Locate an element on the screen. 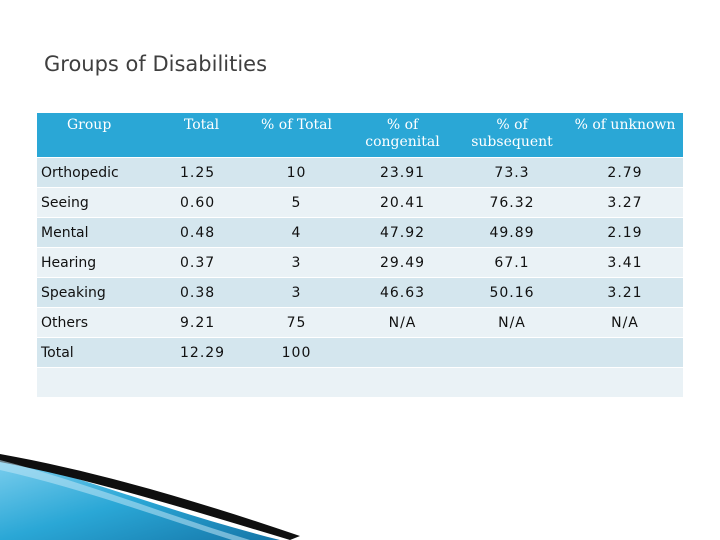 This screenshot has height=540, width=720. cell-percent-unknown: N/A is located at coordinates (625, 322).